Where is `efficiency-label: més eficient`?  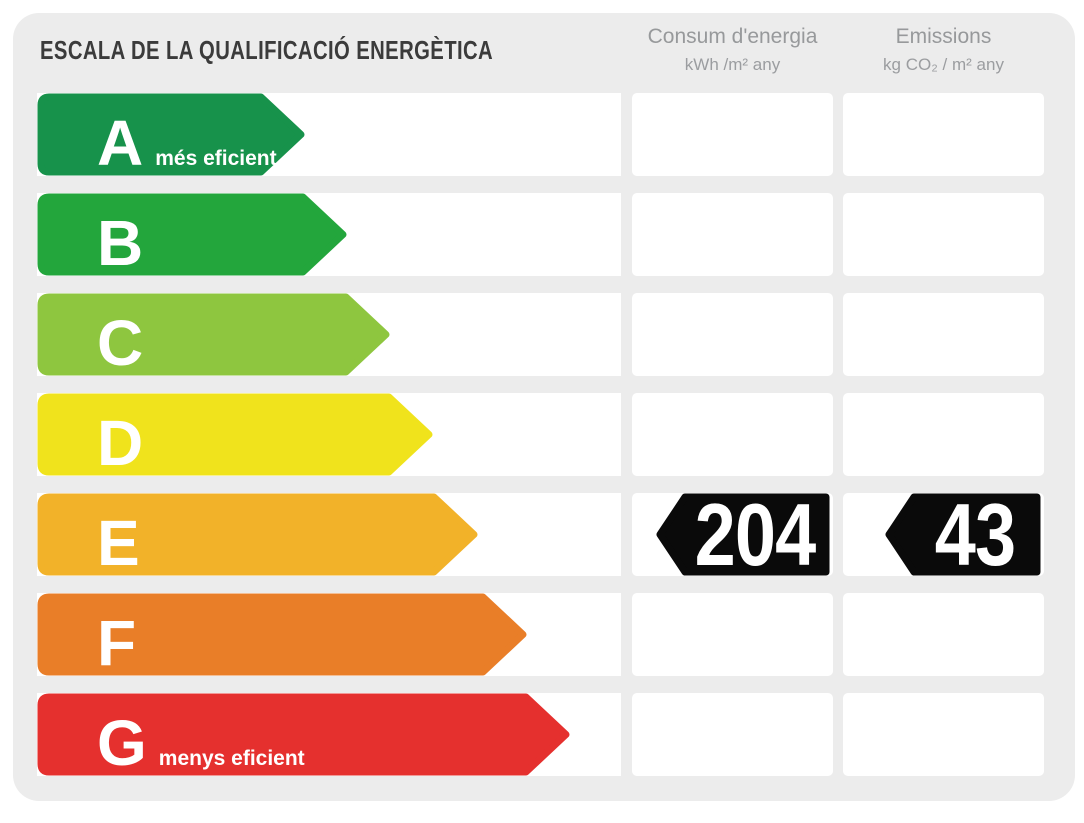
efficiency-label: més eficient is located at coordinates (216, 158).